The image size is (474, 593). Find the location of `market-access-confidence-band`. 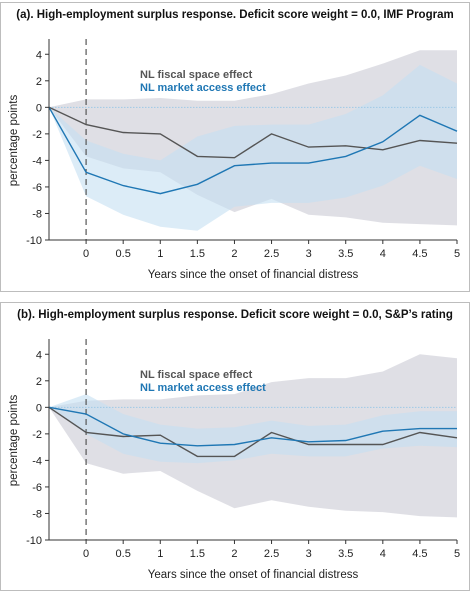

market-access-confidence-band is located at coordinates (253, 429).